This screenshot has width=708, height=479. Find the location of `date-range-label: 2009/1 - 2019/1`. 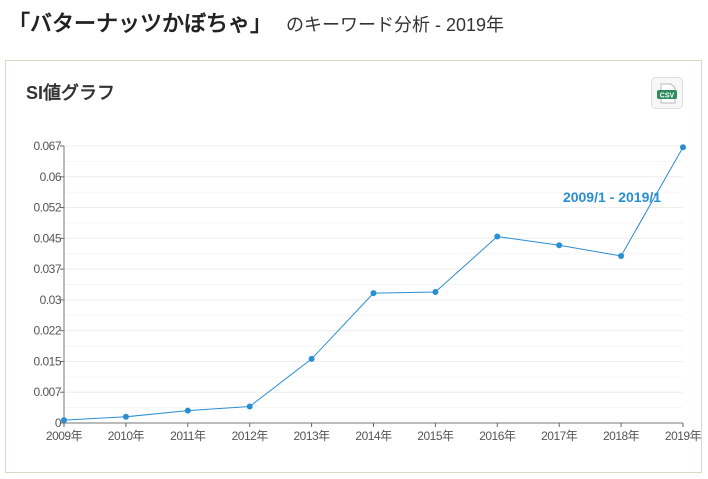

date-range-label: 2009/1 - 2019/1 is located at coordinates (612, 197).